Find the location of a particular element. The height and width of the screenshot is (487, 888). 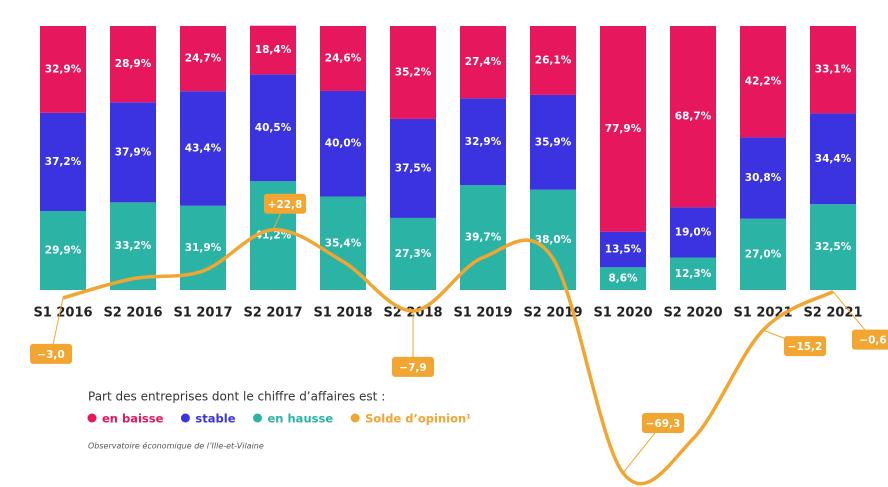

x-tick-label: S1 2017 is located at coordinates (202, 313).